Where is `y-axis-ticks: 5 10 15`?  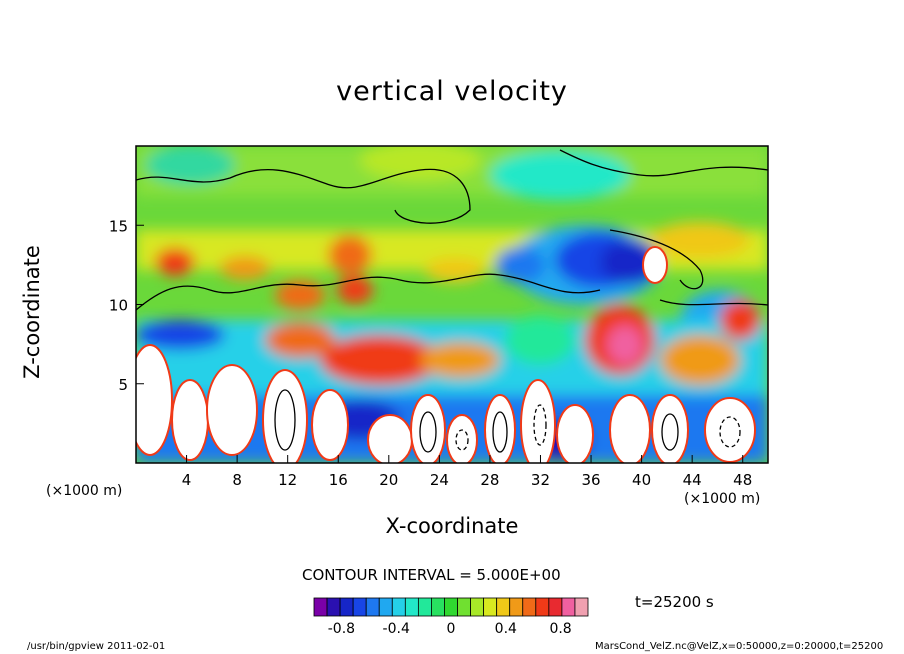 y-axis-ticks: 5 10 15 is located at coordinates (126, 305).